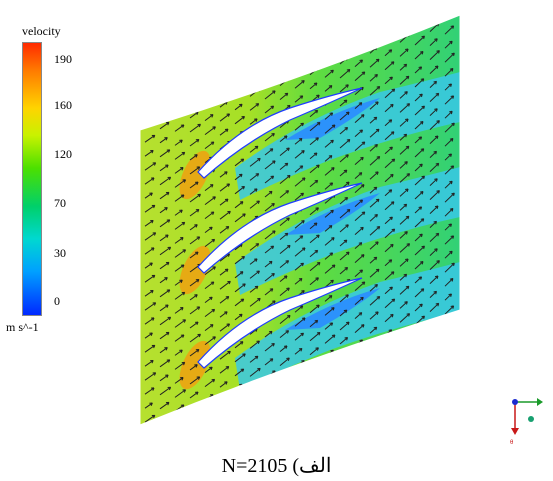 Image resolution: width=553 pixels, height=481 pixels. I want to click on lowest-velocity-core, so click(332, 214).